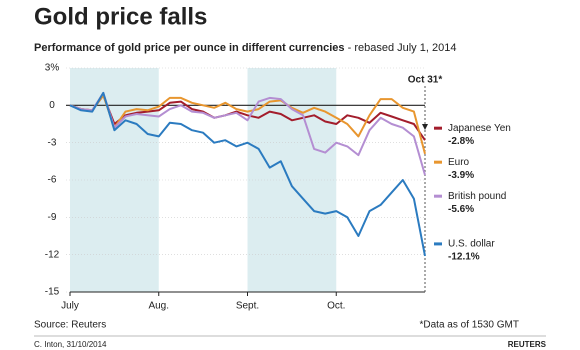 This screenshot has height=350, width=580. I want to click on legend-label: Japanese Yen, so click(479, 128).